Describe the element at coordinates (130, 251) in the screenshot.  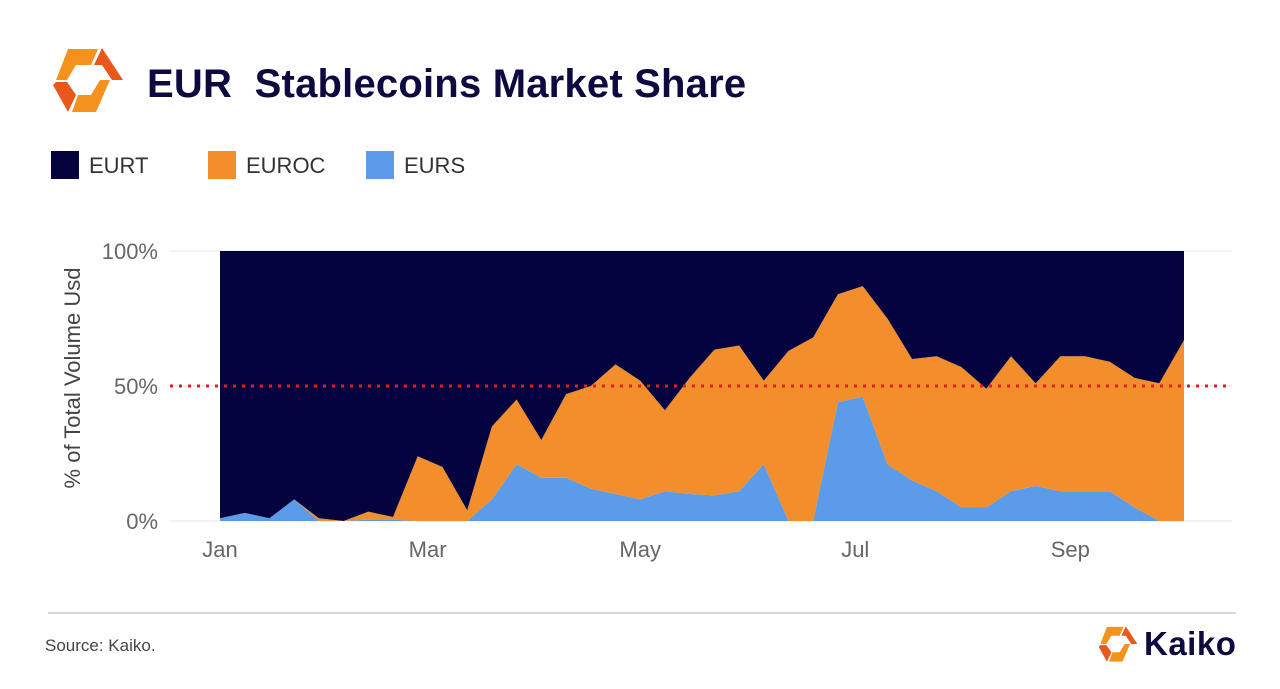
I see `y-tick-label: 100%` at that location.